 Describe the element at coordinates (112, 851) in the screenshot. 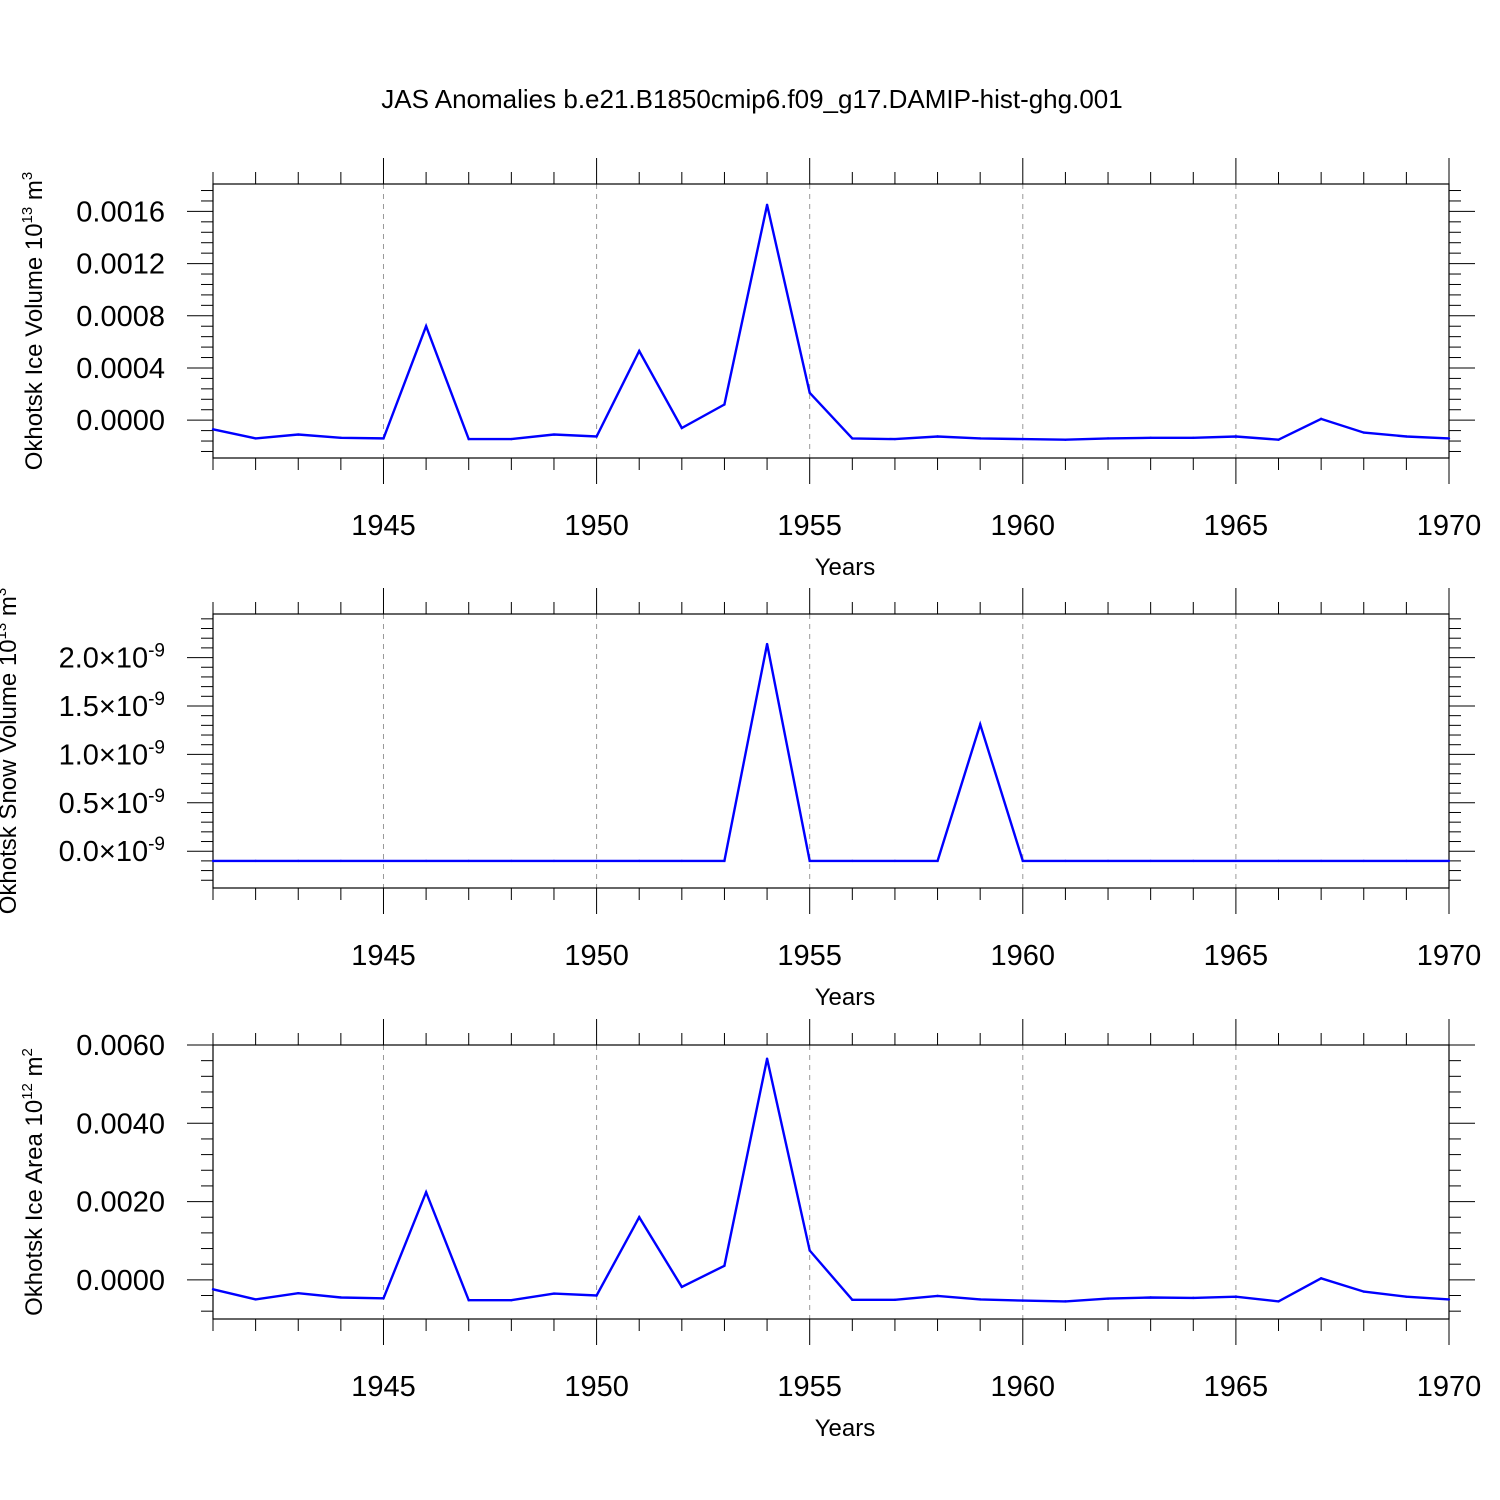

I see `y-tick-label: 0.0×10⁻⁹` at that location.